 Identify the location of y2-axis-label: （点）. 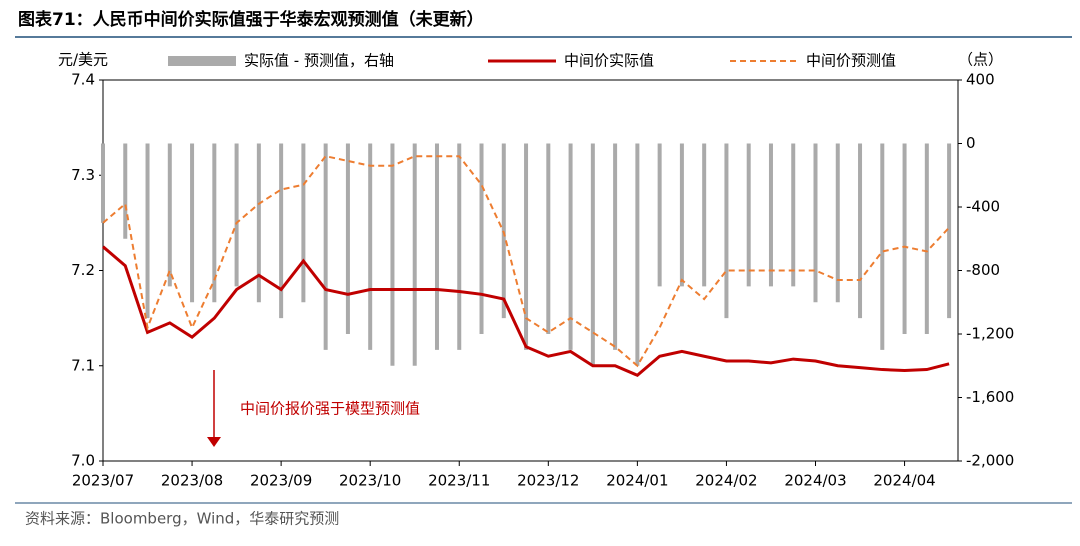
(980, 60).